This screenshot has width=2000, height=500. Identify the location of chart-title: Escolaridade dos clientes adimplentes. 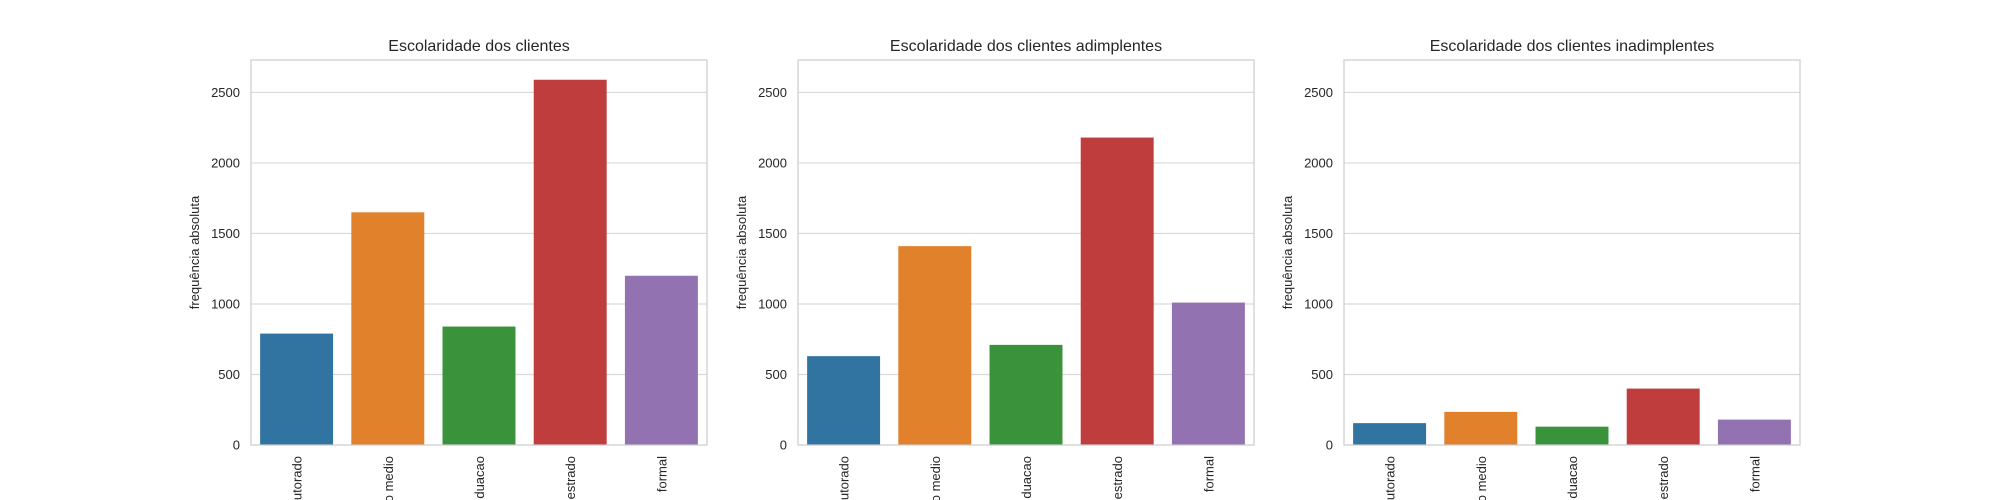
(1026, 46).